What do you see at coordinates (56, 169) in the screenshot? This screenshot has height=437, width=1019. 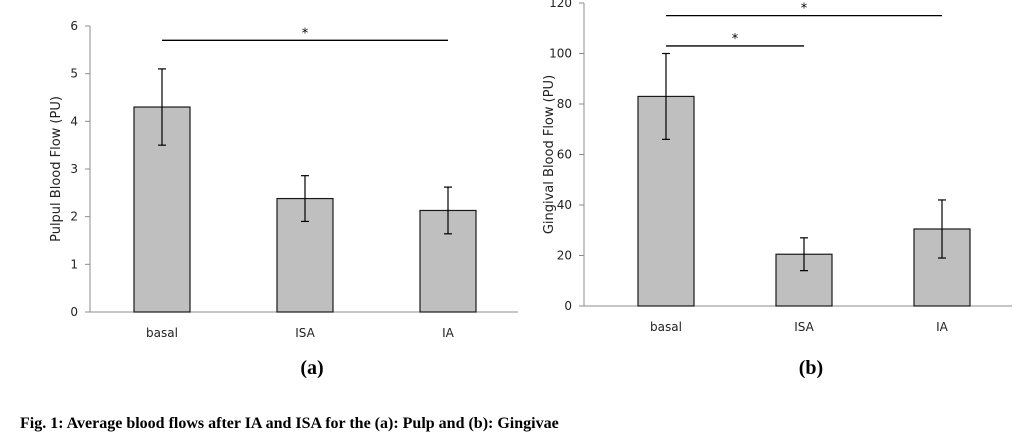 I see `y-axis-title: Pulpul Blood Flow (PU)` at bounding box center [56, 169].